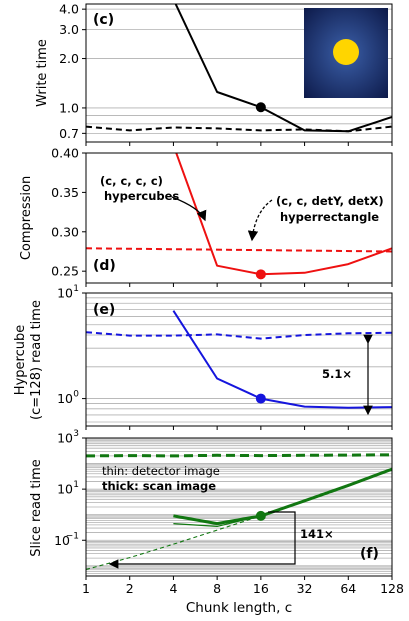 The image size is (409, 621). Describe the element at coordinates (317, 534) in the screenshot. I see `annotation-141x: 141×` at that location.